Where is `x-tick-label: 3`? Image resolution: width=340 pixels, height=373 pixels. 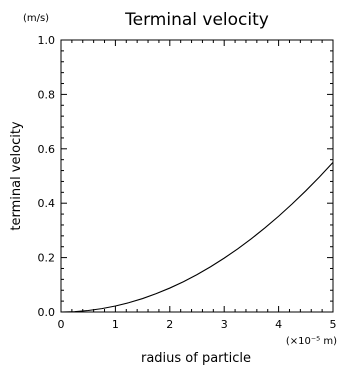 x-tick-label: 3 is located at coordinates (224, 324).